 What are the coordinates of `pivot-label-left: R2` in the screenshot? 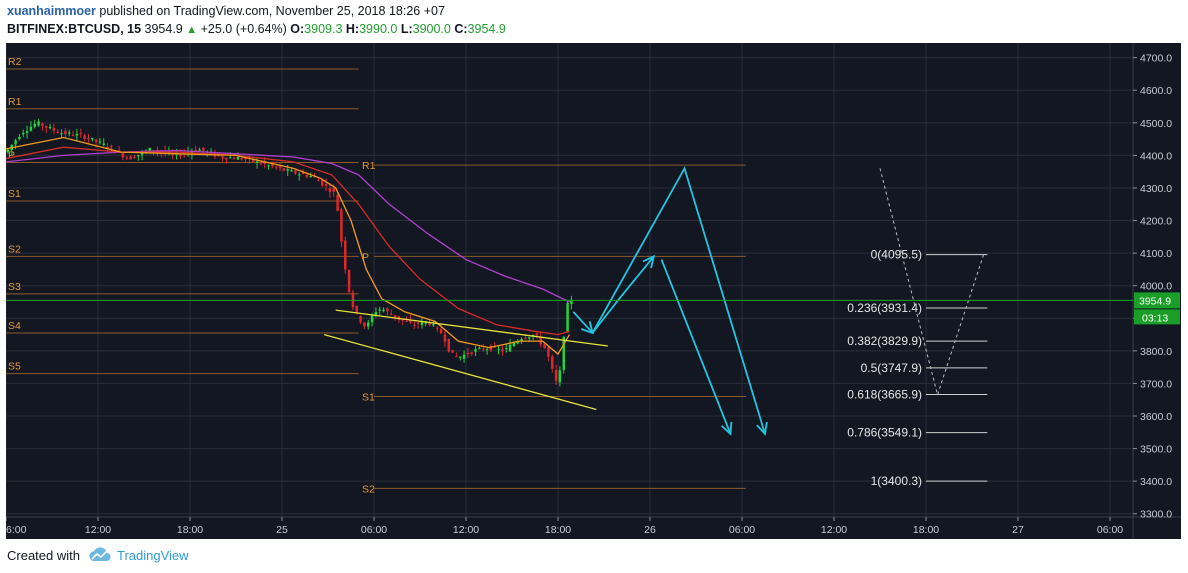 It's located at (15, 62).